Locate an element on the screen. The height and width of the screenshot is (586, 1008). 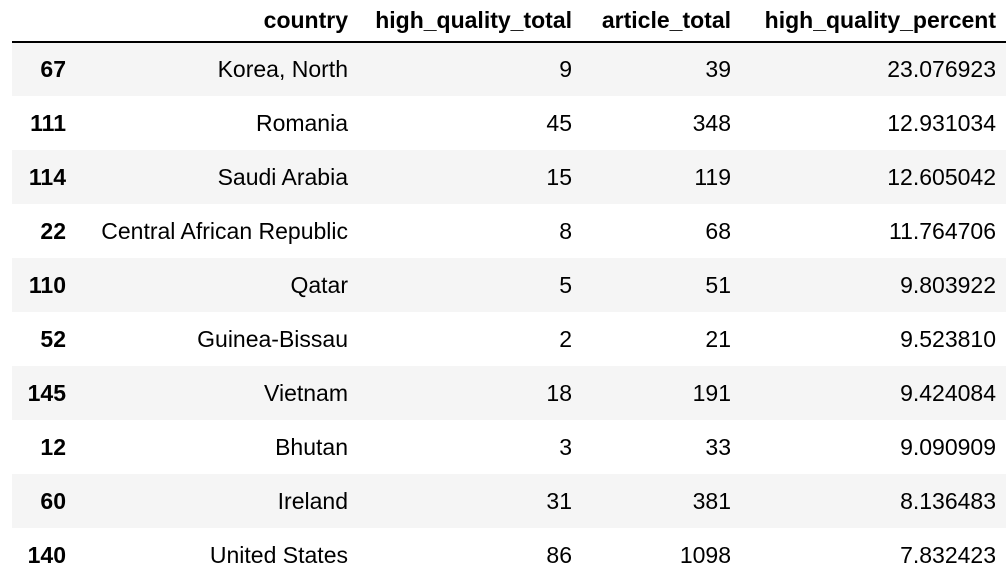
cell-high-quality-total: 5 is located at coordinates (565, 284).